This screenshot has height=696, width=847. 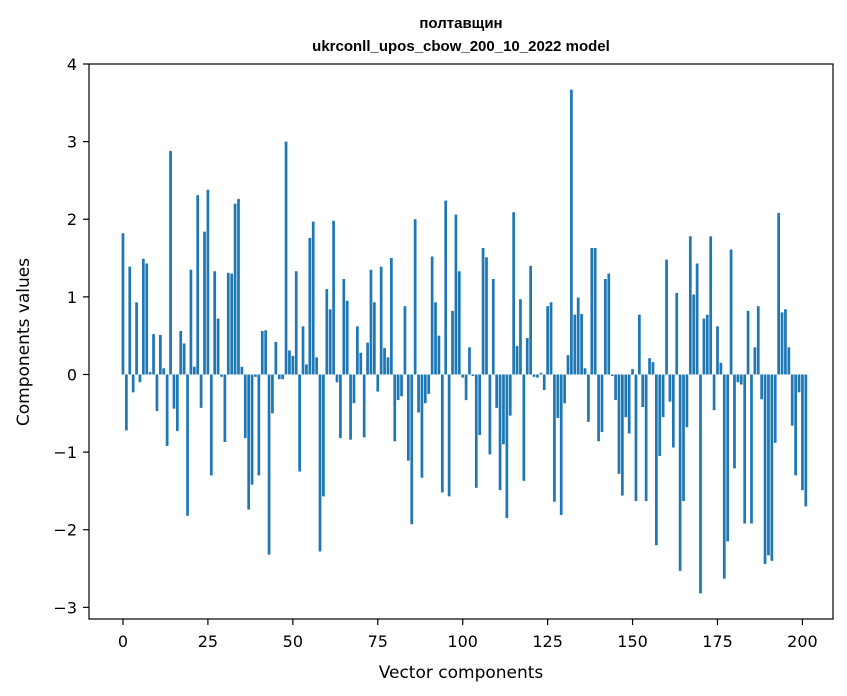 I want to click on x-tick-label: 50, so click(x=293, y=641).